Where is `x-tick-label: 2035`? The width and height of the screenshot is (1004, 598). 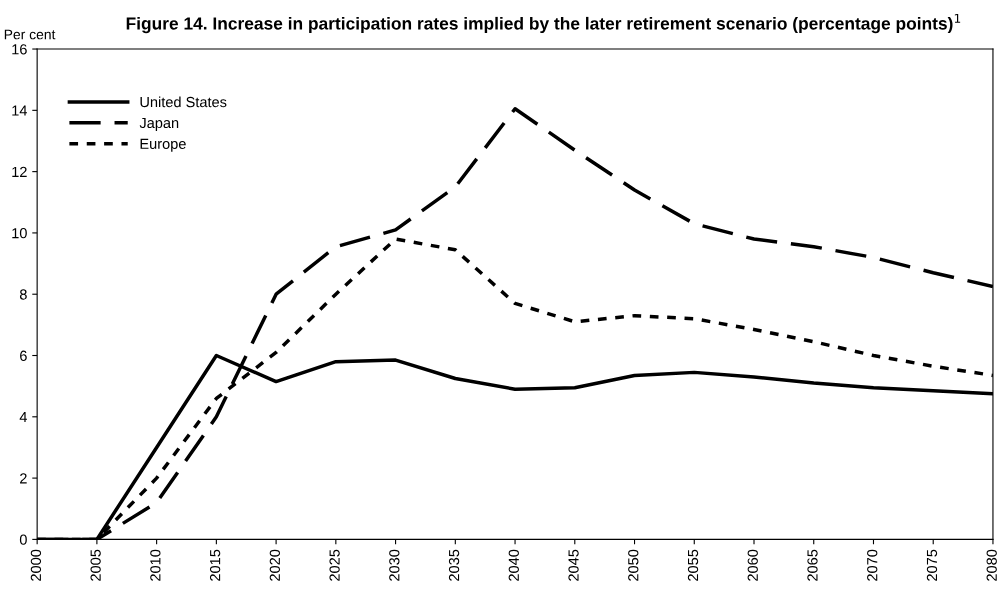
x-tick-label: 2035 is located at coordinates (454, 565).